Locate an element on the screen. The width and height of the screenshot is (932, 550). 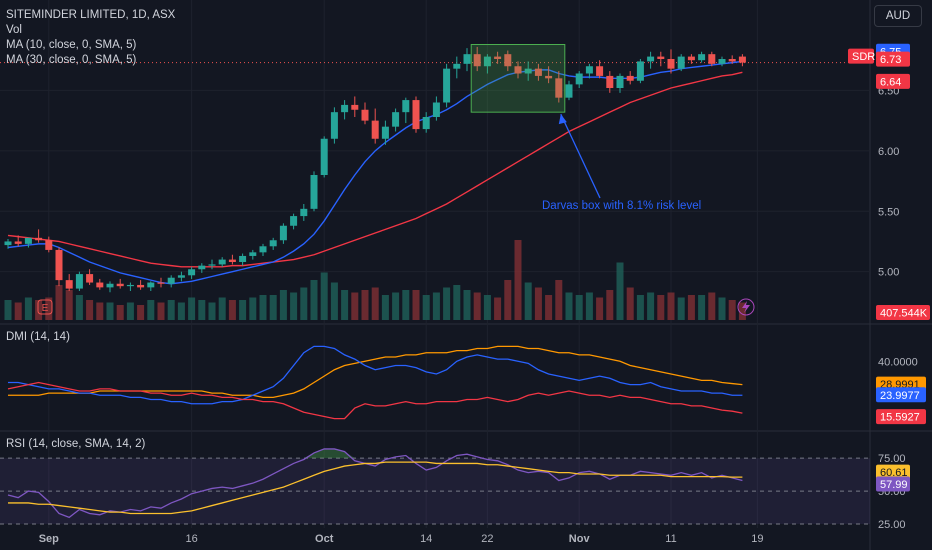
arrow-head is located at coordinates (562, 119).